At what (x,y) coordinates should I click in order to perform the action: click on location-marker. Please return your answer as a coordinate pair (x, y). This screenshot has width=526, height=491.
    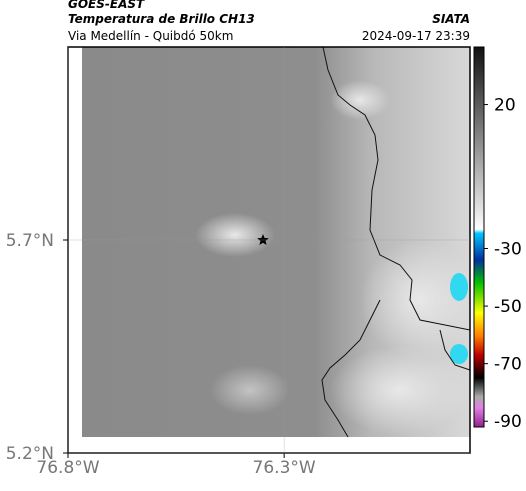
    Looking at the image, I should click on (263, 239).